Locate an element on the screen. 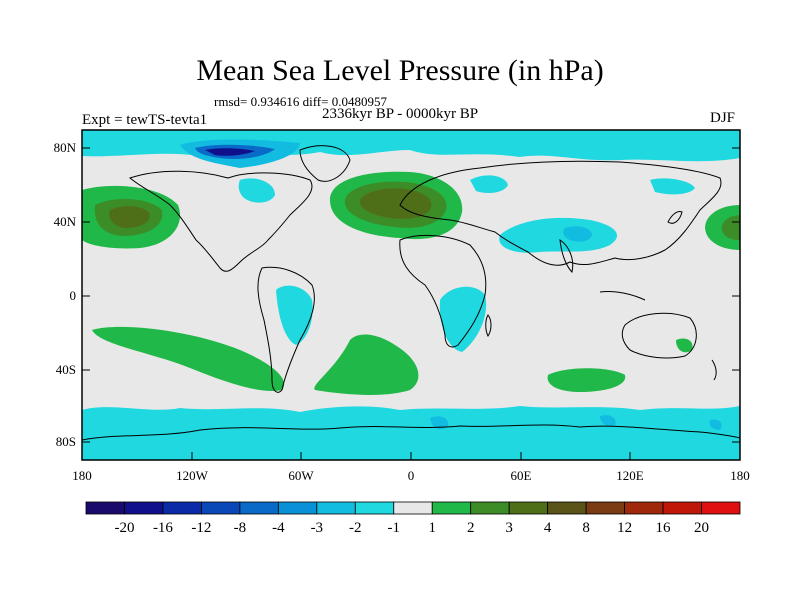 This screenshot has height=600, width=800. lon-label-180e: 180 is located at coordinates (740, 475).